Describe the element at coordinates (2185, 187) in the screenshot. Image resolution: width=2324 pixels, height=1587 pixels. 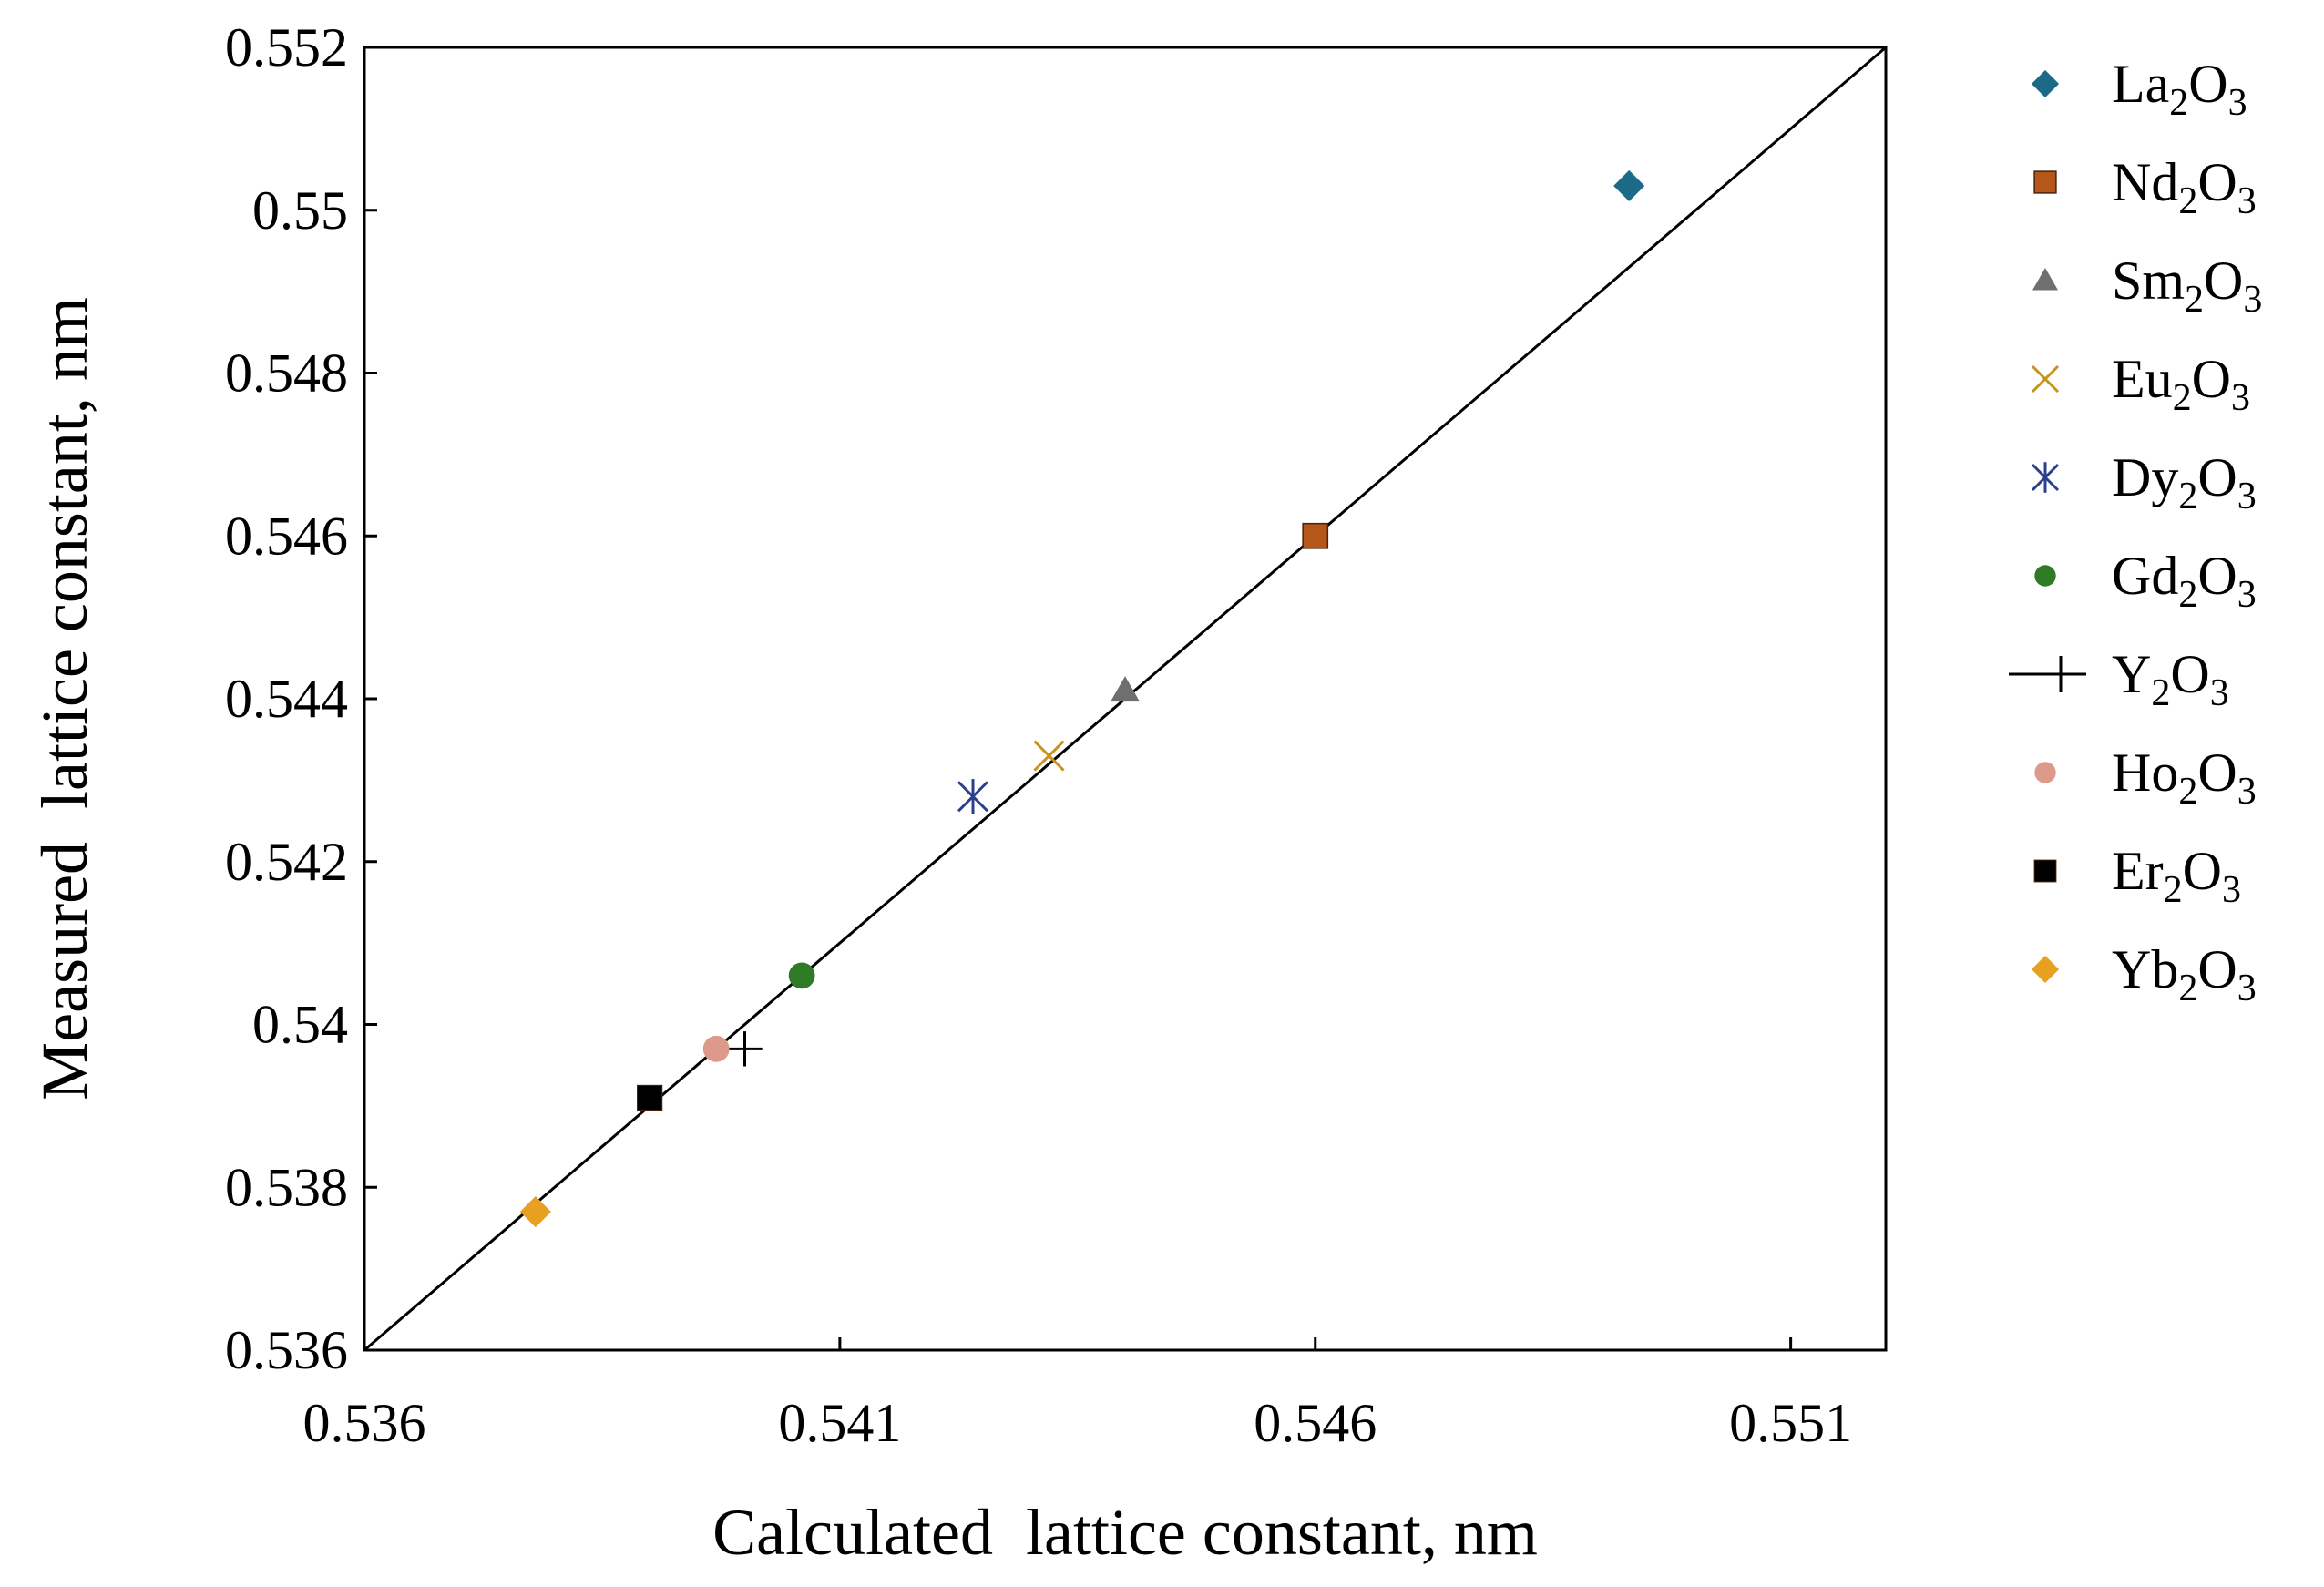
I see `legend-label: Nd2O3` at that location.